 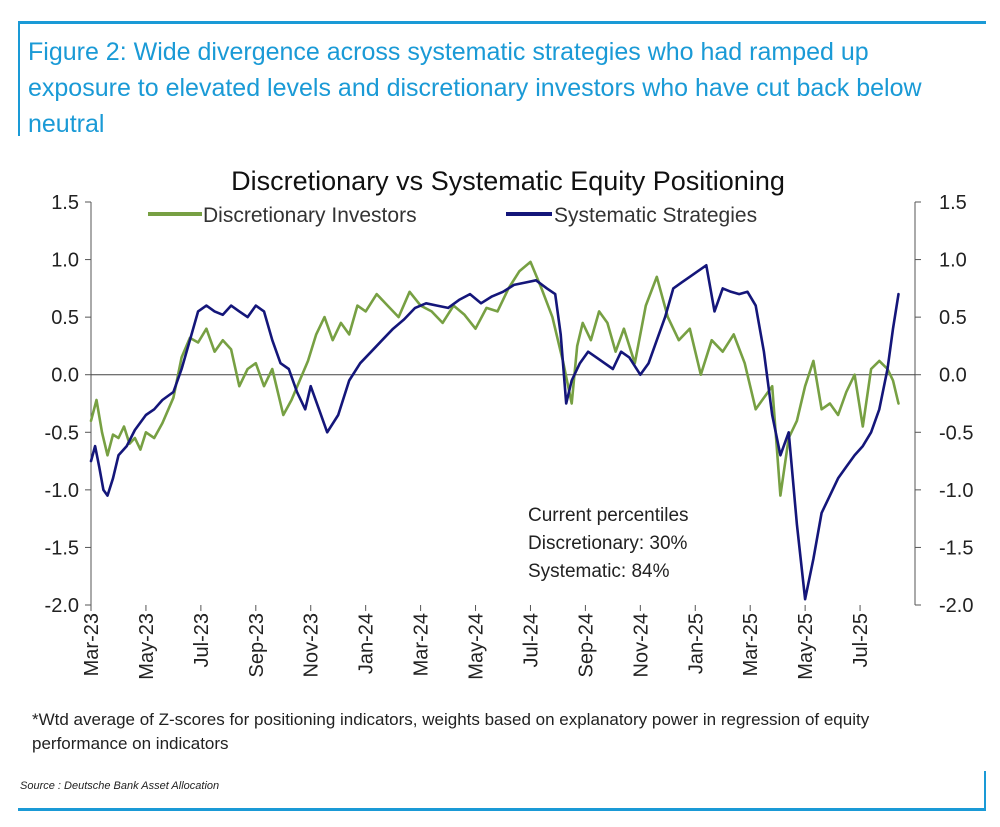 I want to click on y-tick-label-right: 1.5, so click(x=953, y=203).